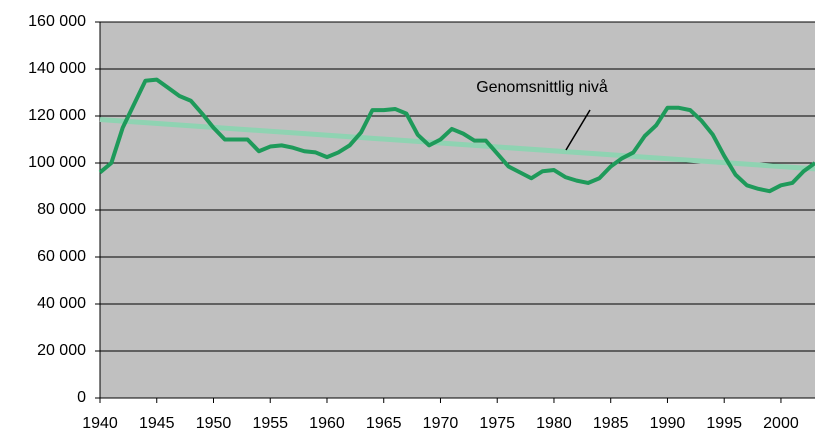 Image resolution: width=815 pixels, height=438 pixels. Describe the element at coordinates (384, 423) in the screenshot. I see `x-tick-label: 1965` at that location.